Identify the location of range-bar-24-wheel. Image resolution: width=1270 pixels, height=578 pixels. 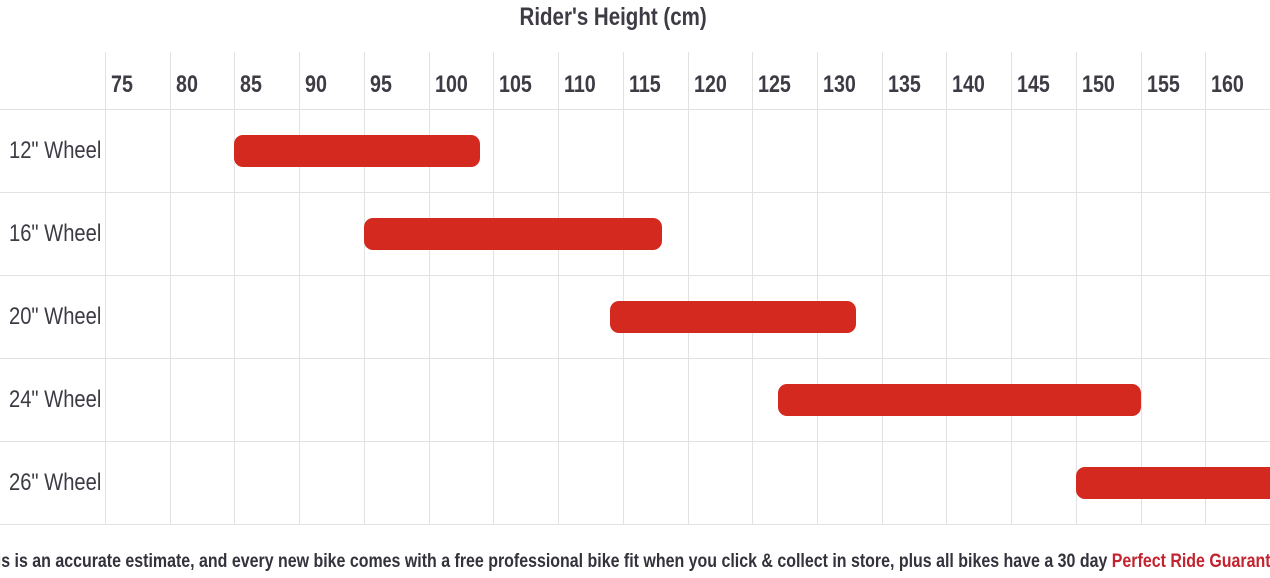
(959, 399).